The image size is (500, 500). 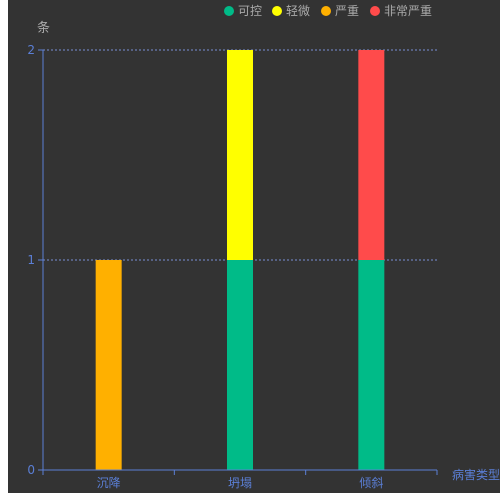 I want to click on legend-label: 轻微, so click(x=298, y=11).